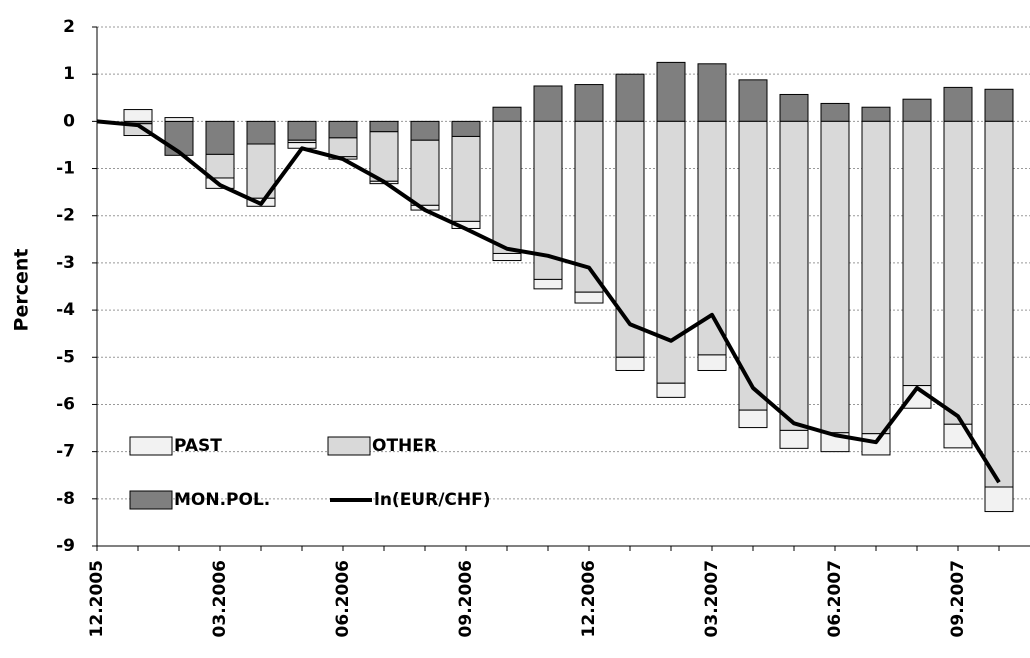  What do you see at coordinates (65, 546) in the screenshot?
I see `y-tick-label: -9` at bounding box center [65, 546].